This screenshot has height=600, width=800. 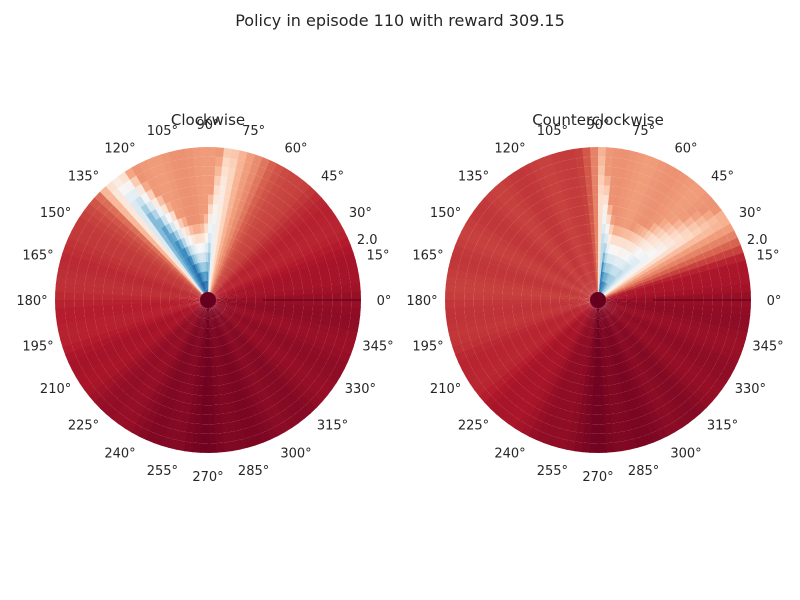 What do you see at coordinates (750, 213) in the screenshot?
I see `theta-tick-label: 30°` at bounding box center [750, 213].